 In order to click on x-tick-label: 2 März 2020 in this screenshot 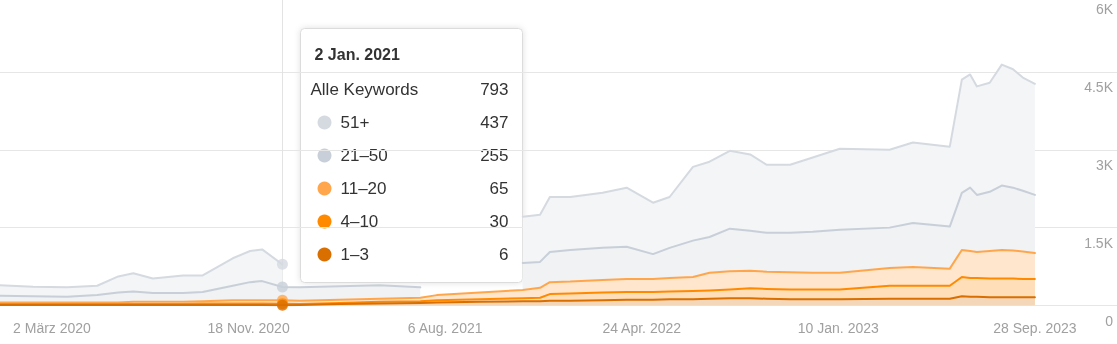, I will do `click(52, 327)`.